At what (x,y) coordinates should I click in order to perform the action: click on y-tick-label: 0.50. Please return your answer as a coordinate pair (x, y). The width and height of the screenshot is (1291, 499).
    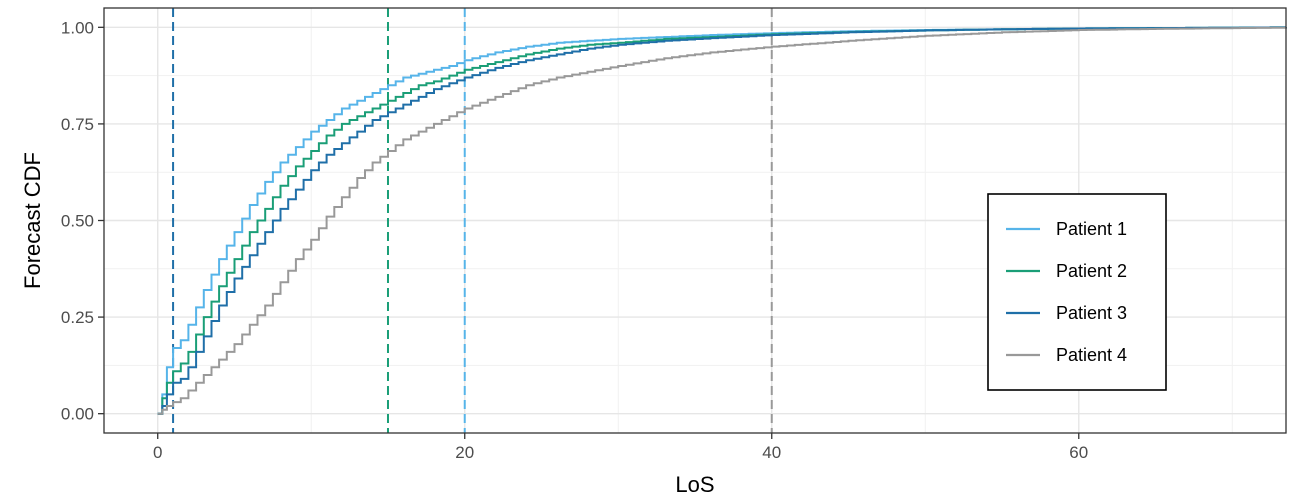
    Looking at the image, I should click on (77, 221).